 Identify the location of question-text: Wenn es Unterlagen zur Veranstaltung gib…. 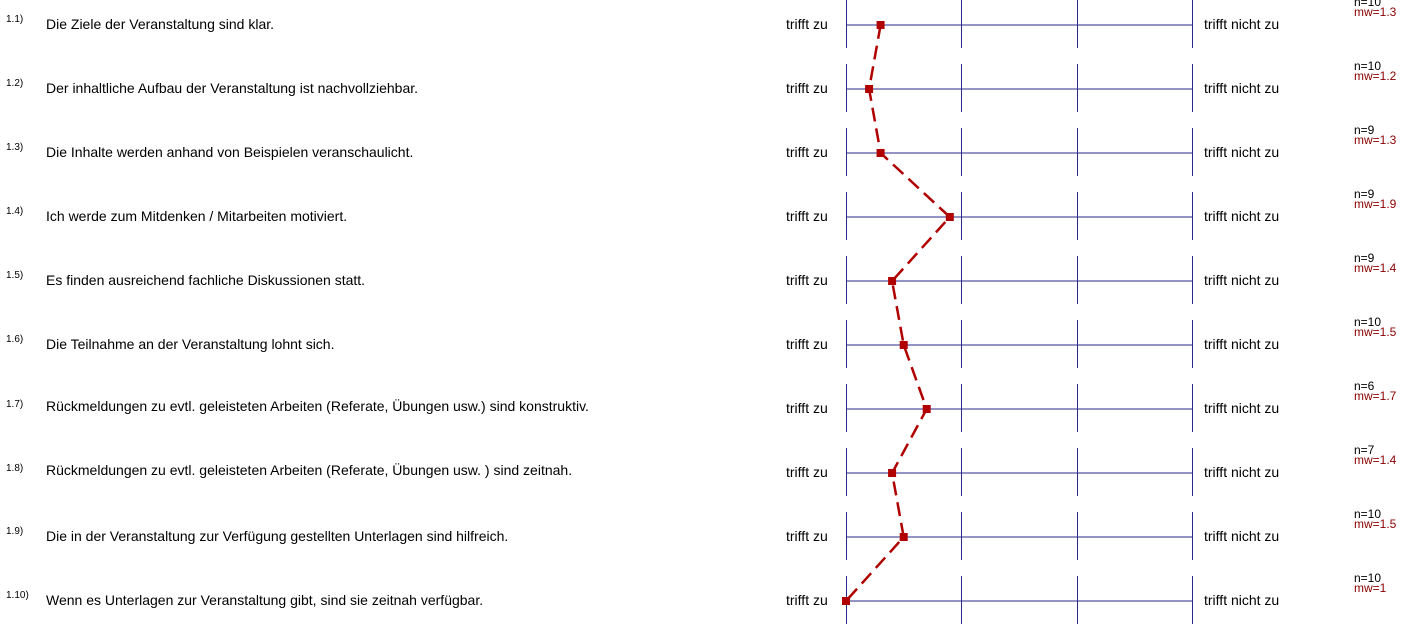
(265, 600).